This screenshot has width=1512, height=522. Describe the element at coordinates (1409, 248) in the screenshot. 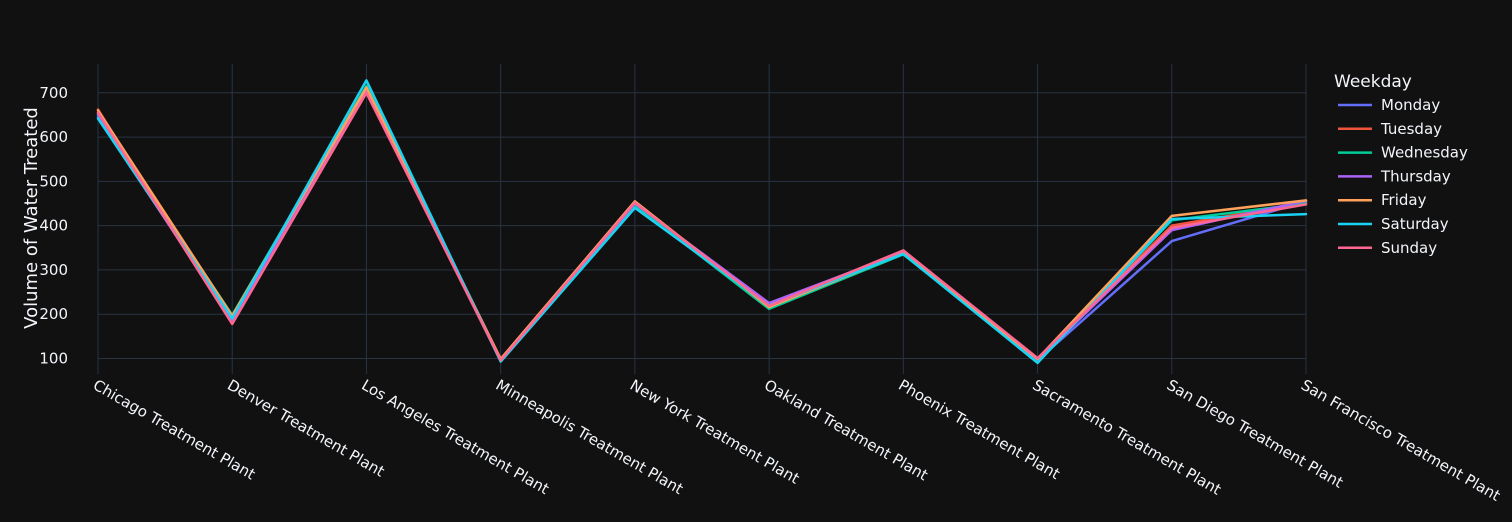

I see `legend-label: Sunday` at that location.